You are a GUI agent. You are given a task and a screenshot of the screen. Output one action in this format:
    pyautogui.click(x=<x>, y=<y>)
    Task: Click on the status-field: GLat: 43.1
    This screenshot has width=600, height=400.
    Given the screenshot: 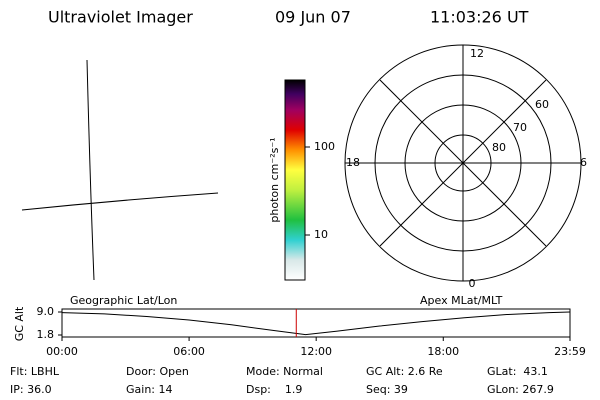 What is the action you would take?
    pyautogui.click(x=517, y=371)
    